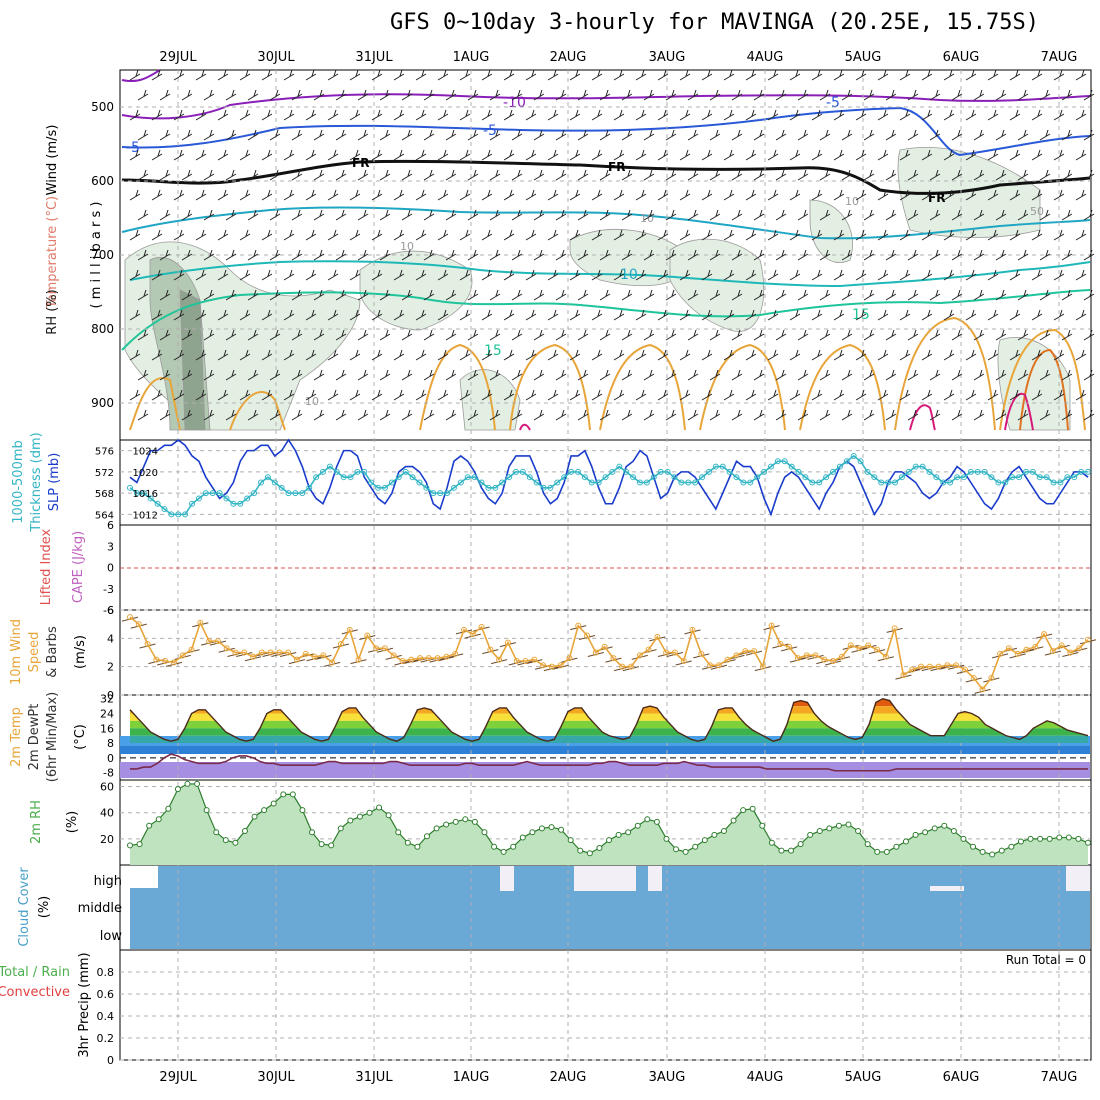 This screenshot has width=1100, height=1100. I want to click on surface-wind-barb, so click(393, 657).